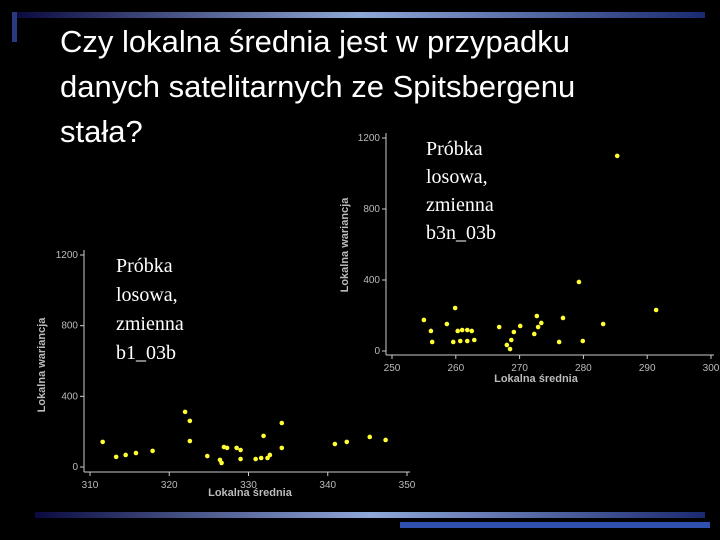 The width and height of the screenshot is (720, 540). Describe the element at coordinates (583, 368) in the screenshot. I see `x-tick-label: 280` at that location.